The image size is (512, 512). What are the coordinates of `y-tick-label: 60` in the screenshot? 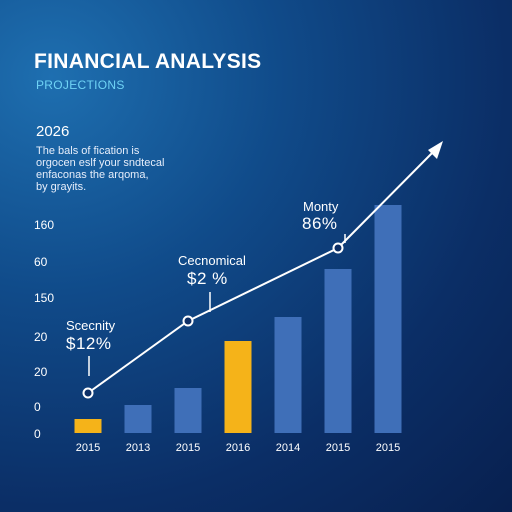 It's located at (41, 262).